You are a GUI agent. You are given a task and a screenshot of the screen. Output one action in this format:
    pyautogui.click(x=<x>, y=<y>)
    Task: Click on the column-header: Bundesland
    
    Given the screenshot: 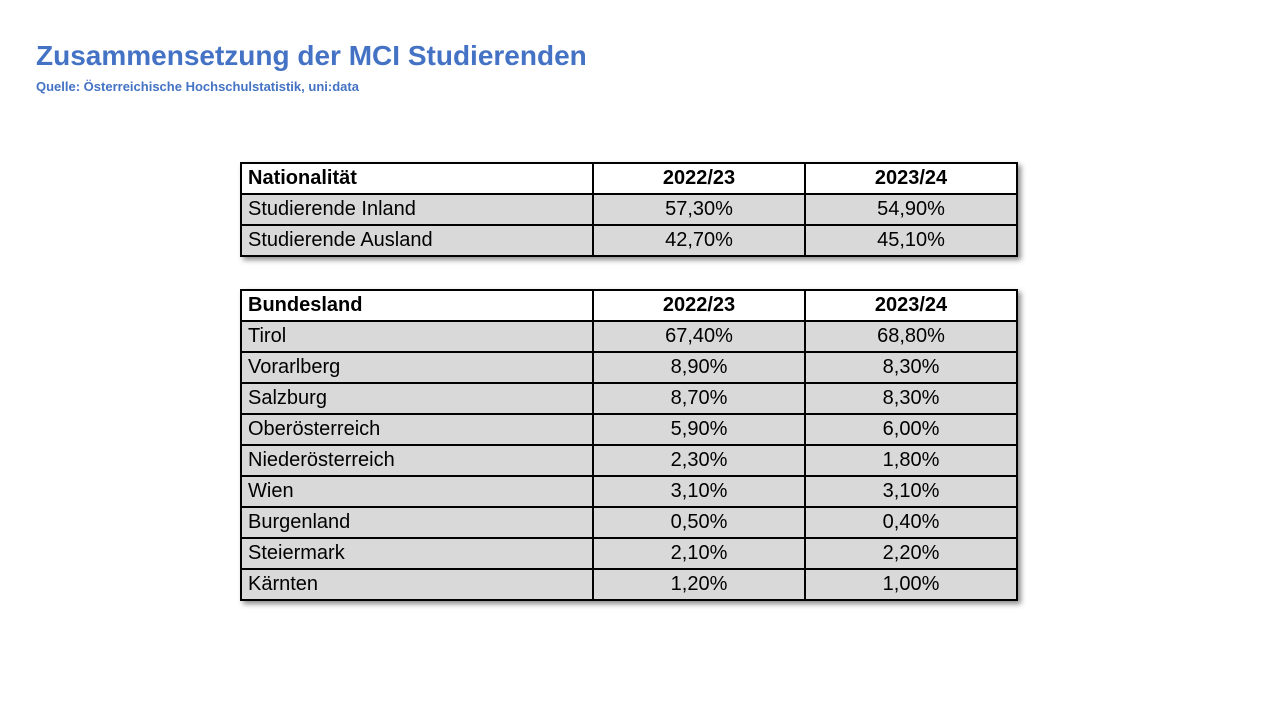 What is the action you would take?
    pyautogui.click(x=417, y=305)
    